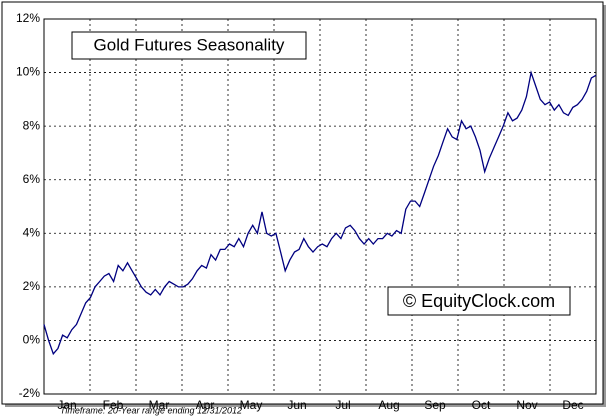  Describe the element at coordinates (159, 405) in the screenshot. I see `x-tick-label: Mar` at that location.